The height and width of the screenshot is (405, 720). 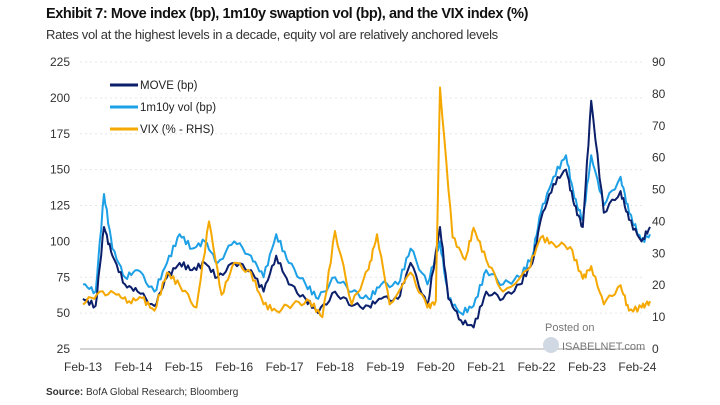 What do you see at coordinates (169, 86) in the screenshot?
I see `legend-label: MOVE (bp)` at bounding box center [169, 86].